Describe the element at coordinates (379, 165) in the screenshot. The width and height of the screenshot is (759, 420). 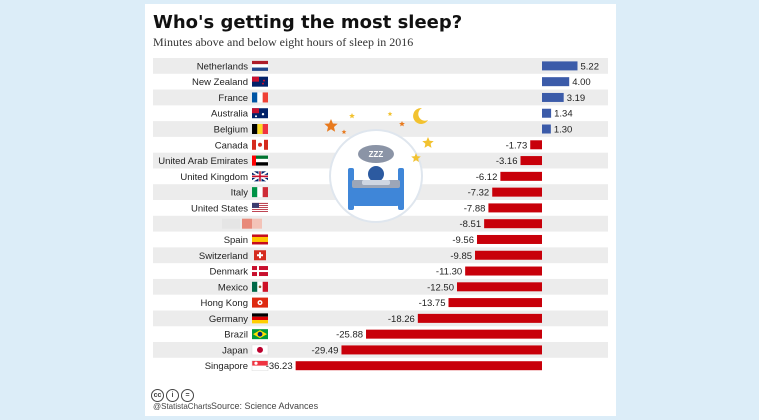
I see `sleep-illustration: ZZZ` at that location.